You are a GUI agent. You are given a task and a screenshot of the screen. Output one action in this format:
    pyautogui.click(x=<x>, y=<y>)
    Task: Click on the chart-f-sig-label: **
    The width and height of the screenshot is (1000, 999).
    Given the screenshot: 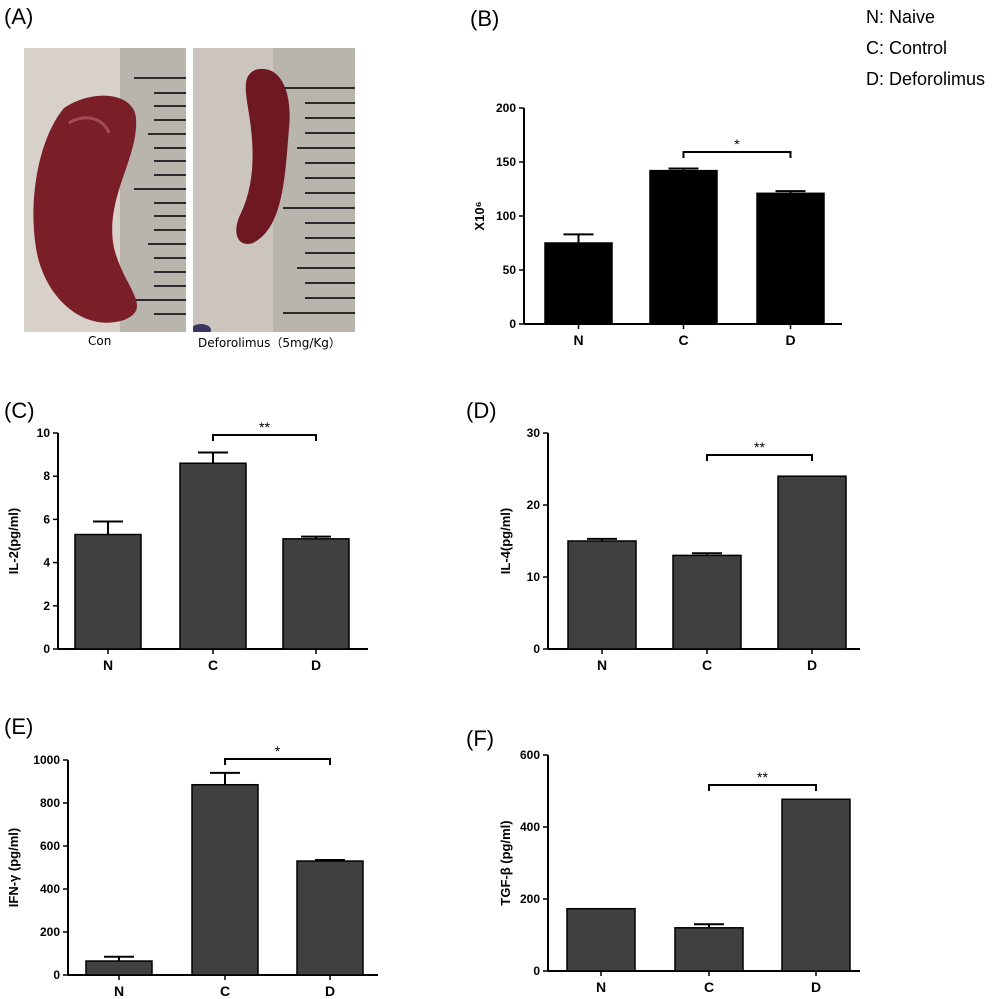 What is the action you would take?
    pyautogui.click(x=762, y=777)
    